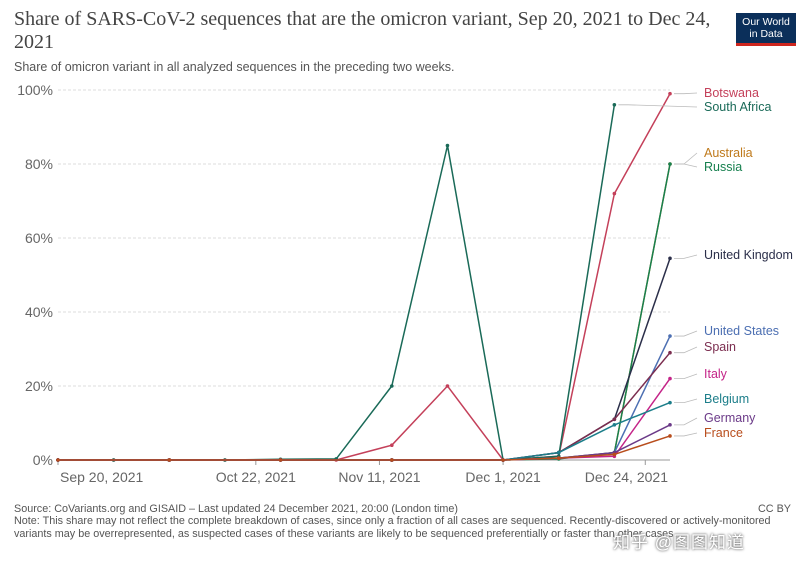 This screenshot has width=810, height=571. Describe the element at coordinates (728, 153) in the screenshot. I see `legend-label-australia: Australia` at that location.